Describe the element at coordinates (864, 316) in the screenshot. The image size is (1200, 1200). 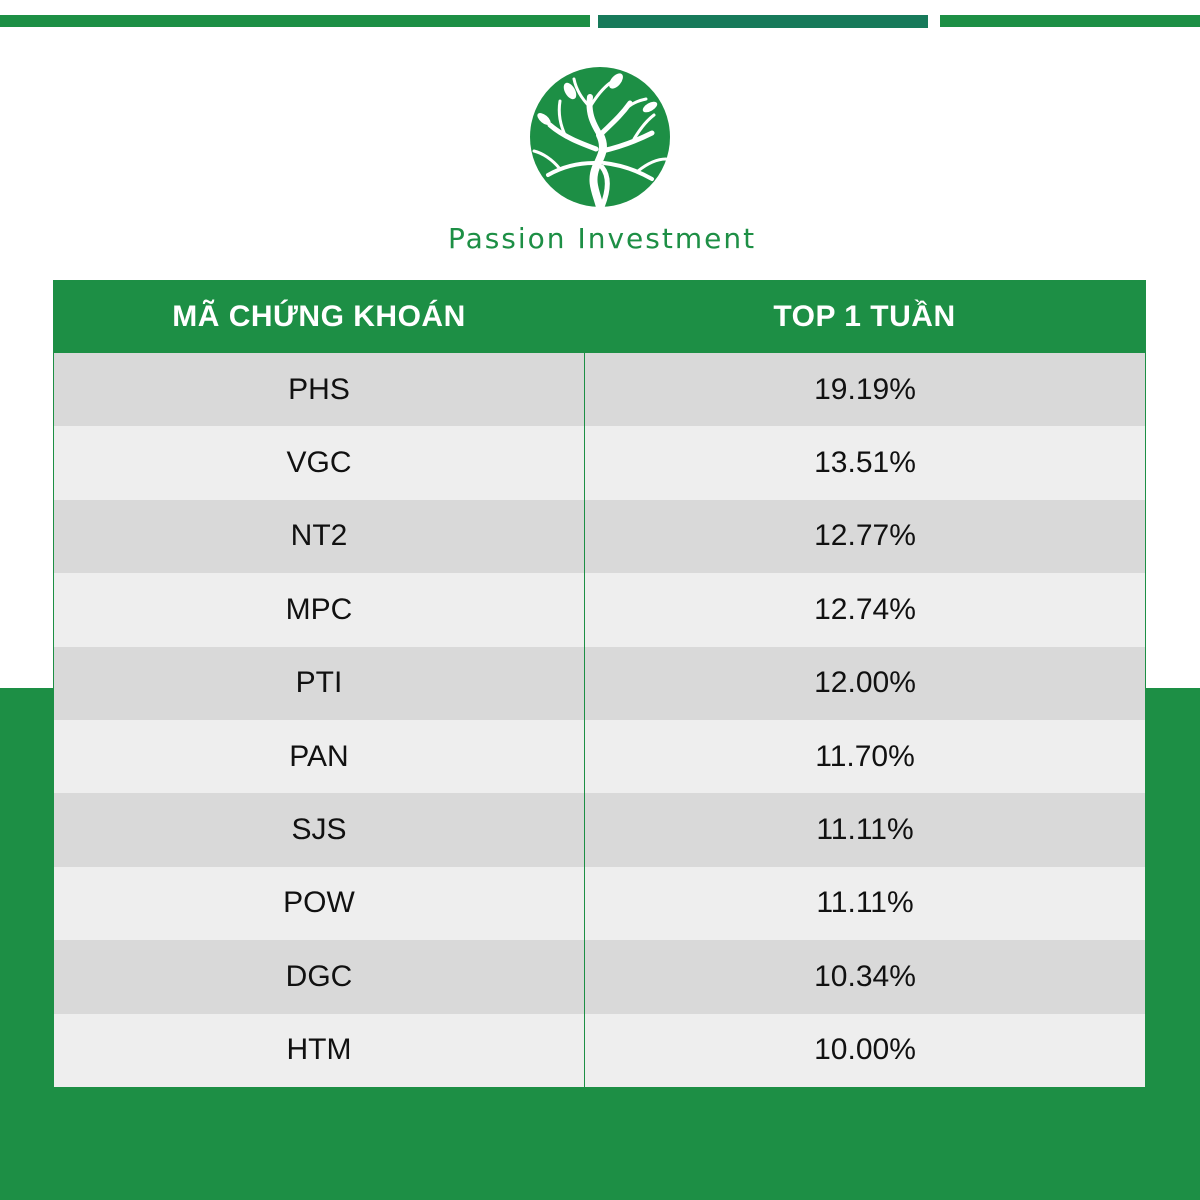
I see `column-header-weekly-top: TOP 1 TUẦN` at that location.